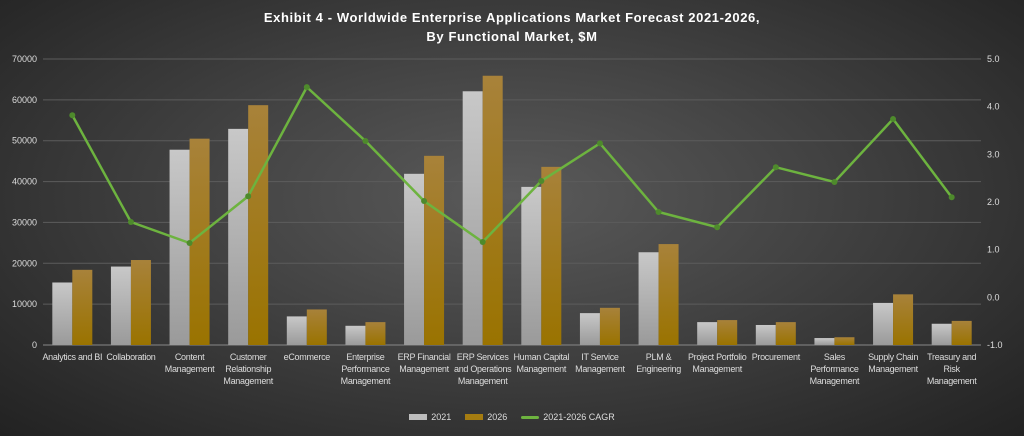 The image size is (1024, 436). What do you see at coordinates (365, 369) in the screenshot?
I see `x-tick-label: Enterprise Performance Management` at bounding box center [365, 369].